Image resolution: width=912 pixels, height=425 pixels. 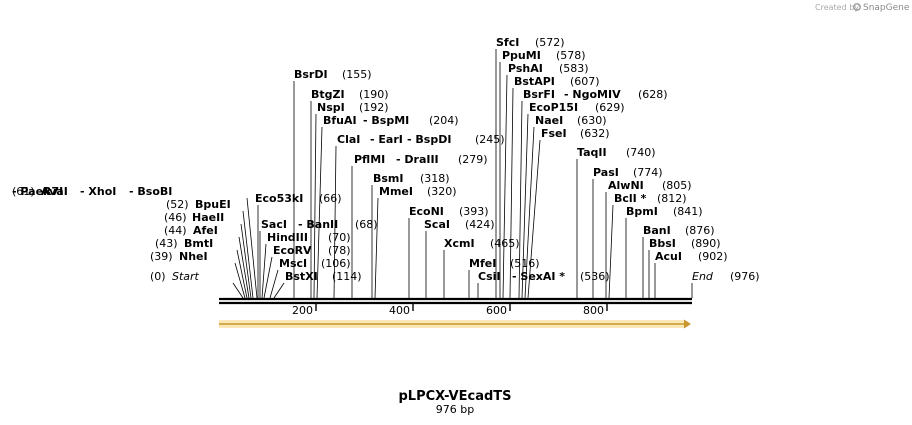 I want to click on feature-arrow, so click(x=455, y=324).